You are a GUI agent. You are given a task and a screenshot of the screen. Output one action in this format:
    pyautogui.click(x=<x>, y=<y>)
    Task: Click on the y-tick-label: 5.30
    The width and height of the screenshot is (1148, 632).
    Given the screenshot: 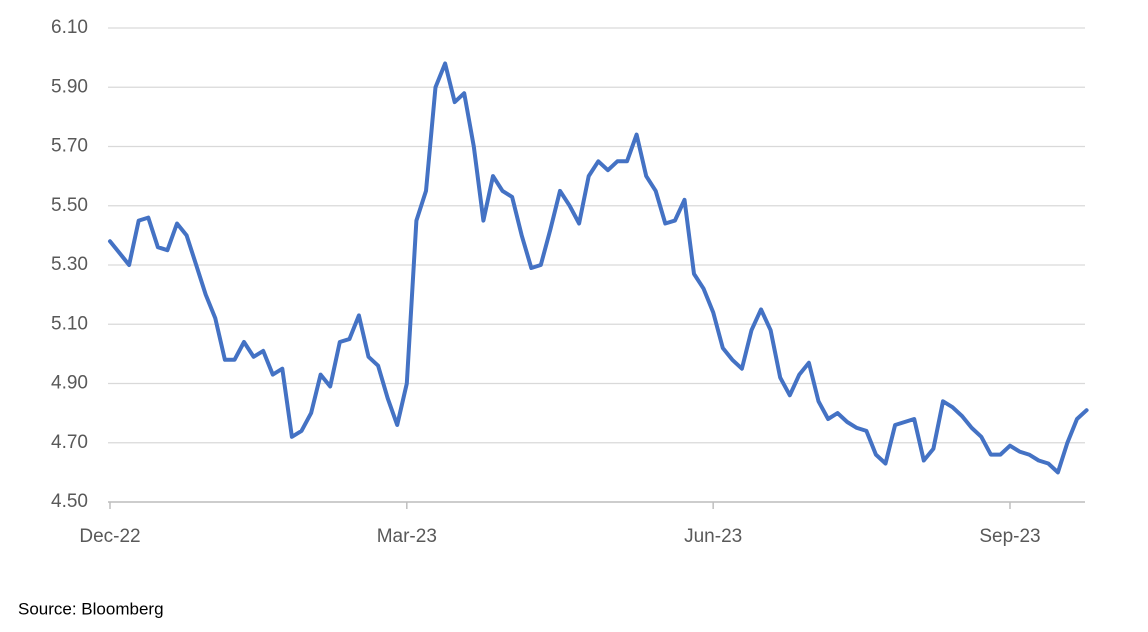 What is the action you would take?
    pyautogui.click(x=69, y=264)
    